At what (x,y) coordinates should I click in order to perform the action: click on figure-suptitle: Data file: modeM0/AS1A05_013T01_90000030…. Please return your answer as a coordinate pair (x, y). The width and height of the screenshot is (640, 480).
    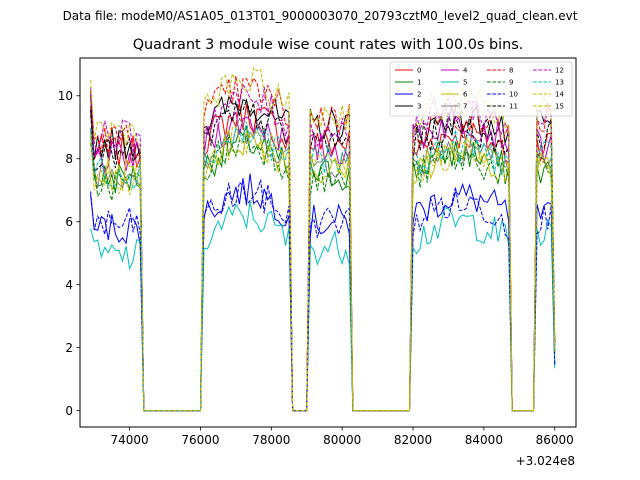
    Looking at the image, I should click on (320, 16).